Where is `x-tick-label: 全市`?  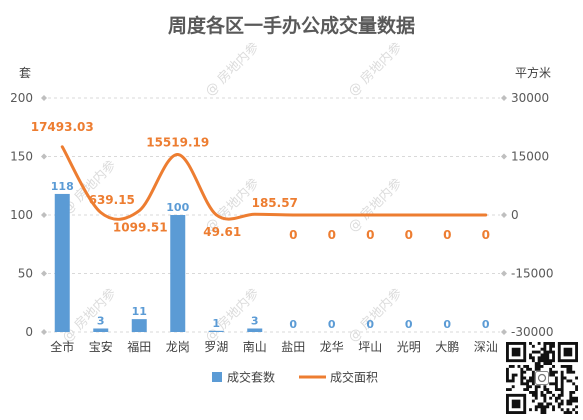
x-tick-label: 全市 is located at coordinates (62, 346).